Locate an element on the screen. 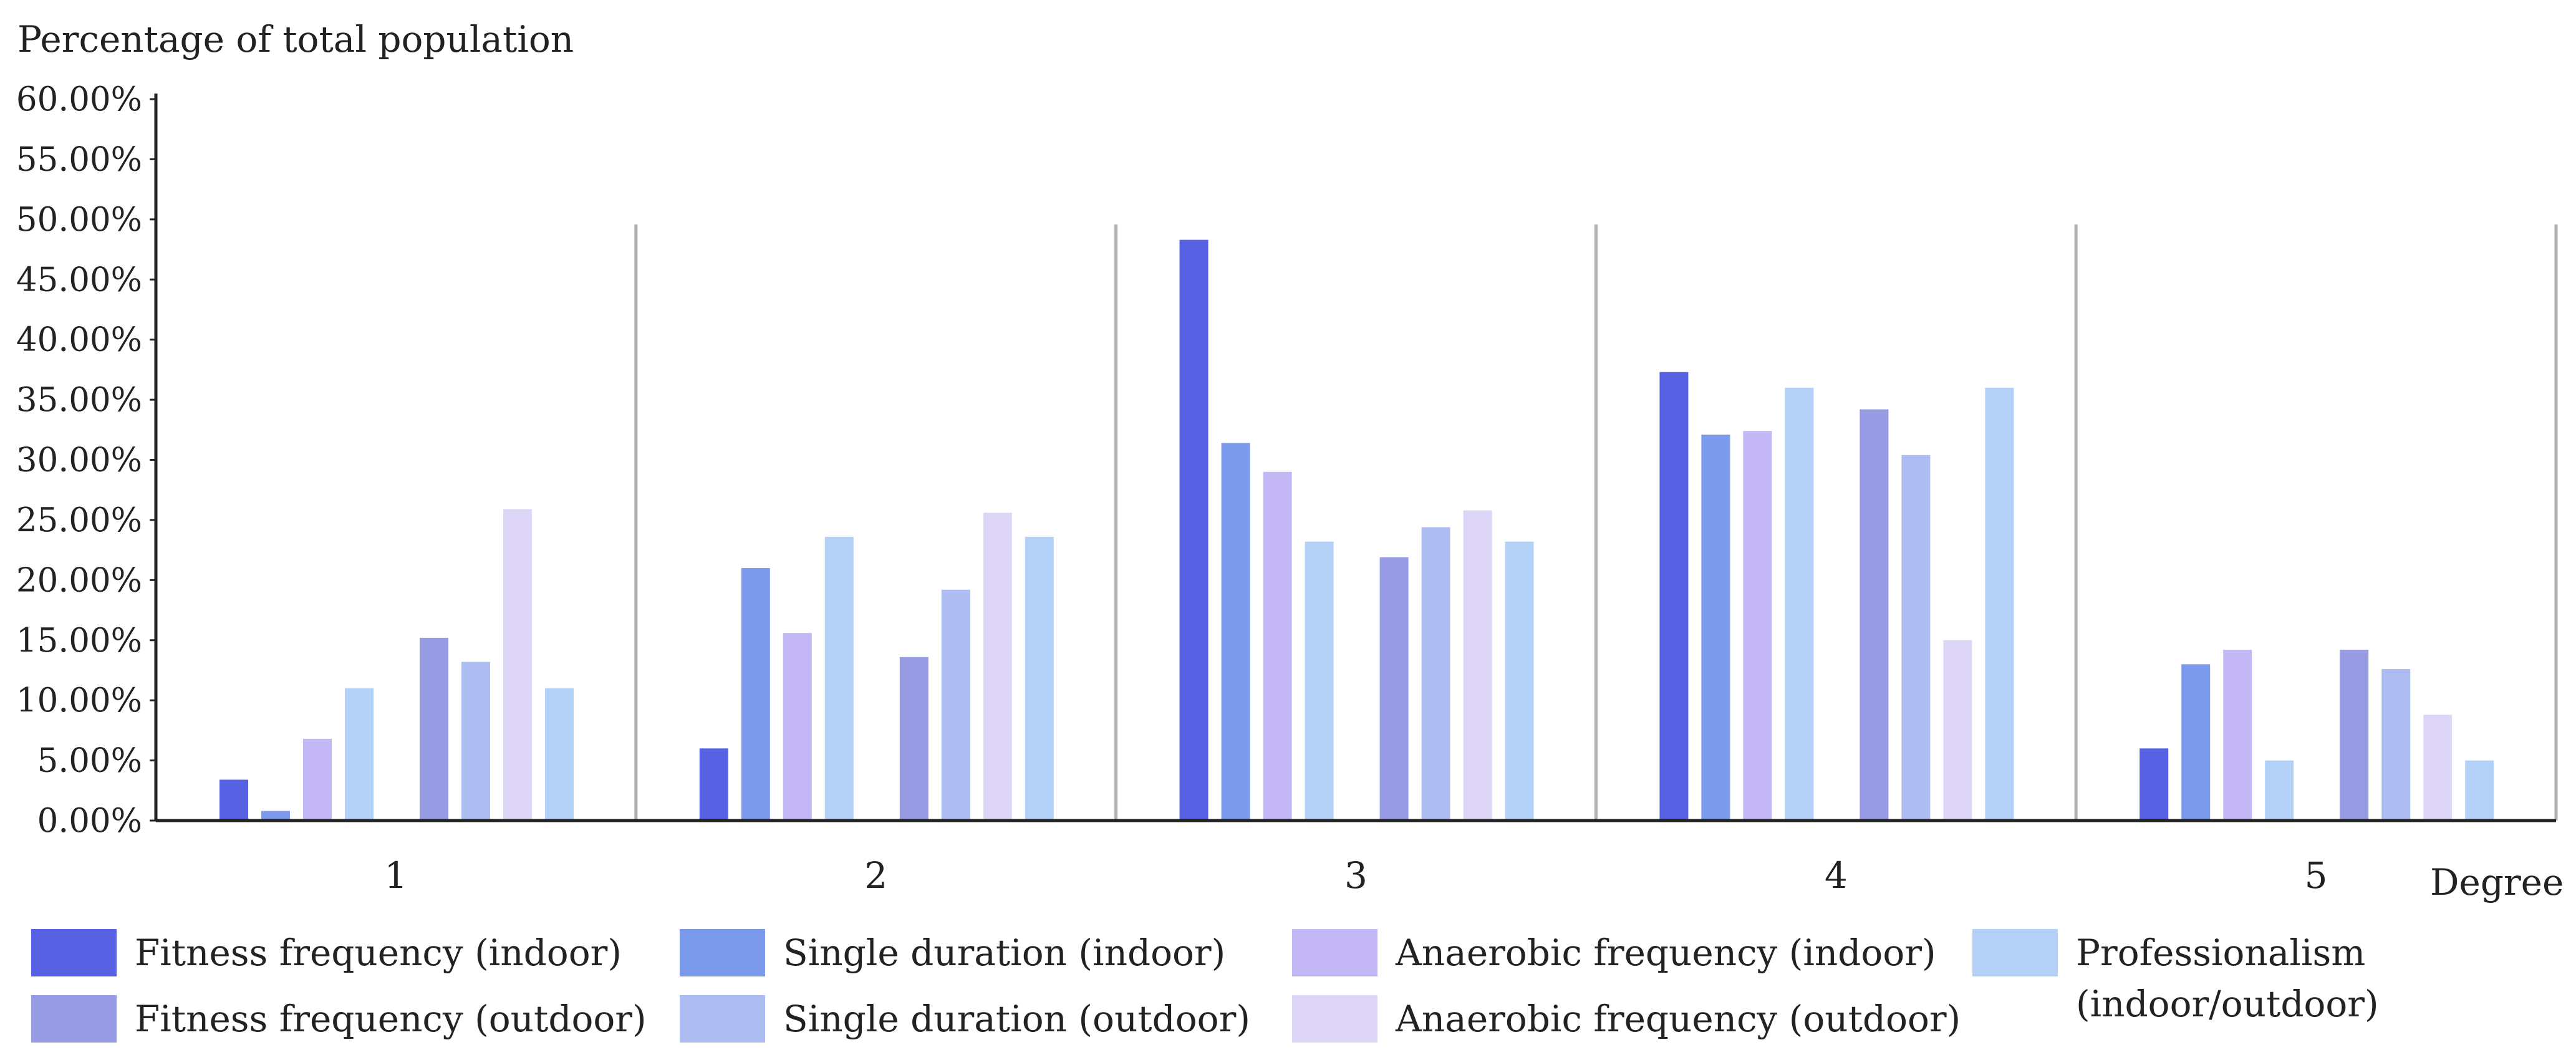 The width and height of the screenshot is (2576, 1060). x-category-label: 2 is located at coordinates (875, 875).